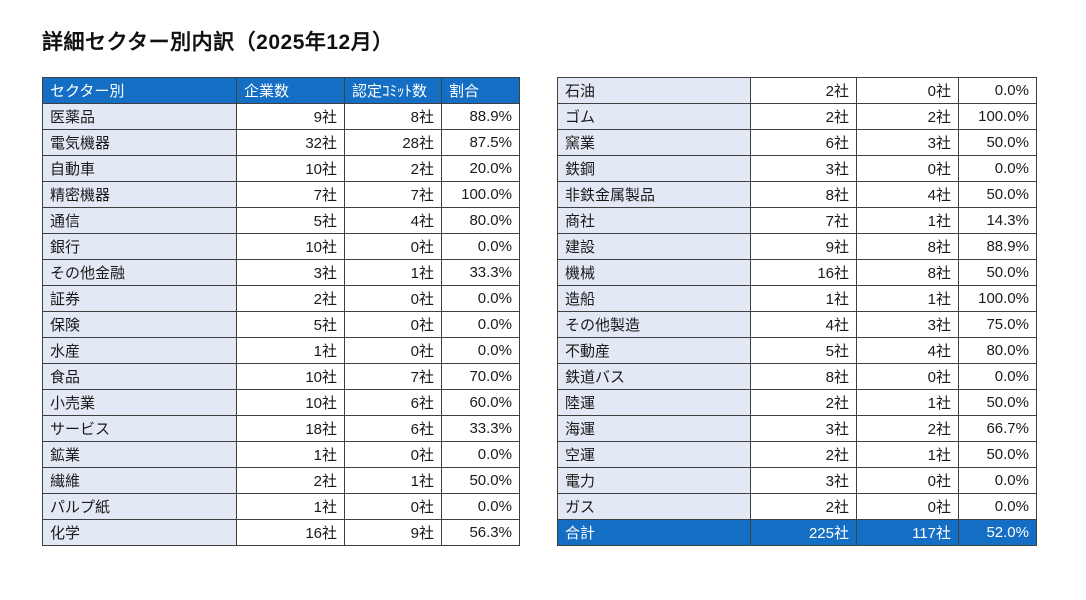  Describe the element at coordinates (797, 350) in the screenshot. I see `table-row: 不動産 5社 4社 80.0%` at that location.